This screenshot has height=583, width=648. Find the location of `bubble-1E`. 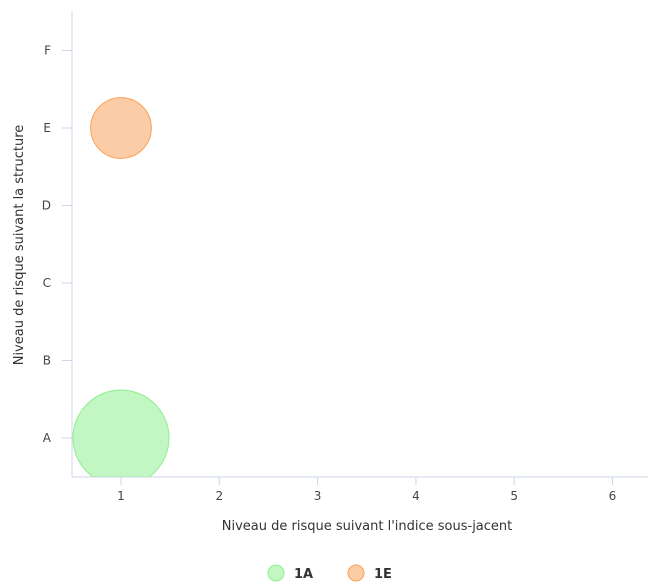

bubble-1E is located at coordinates (121, 128).